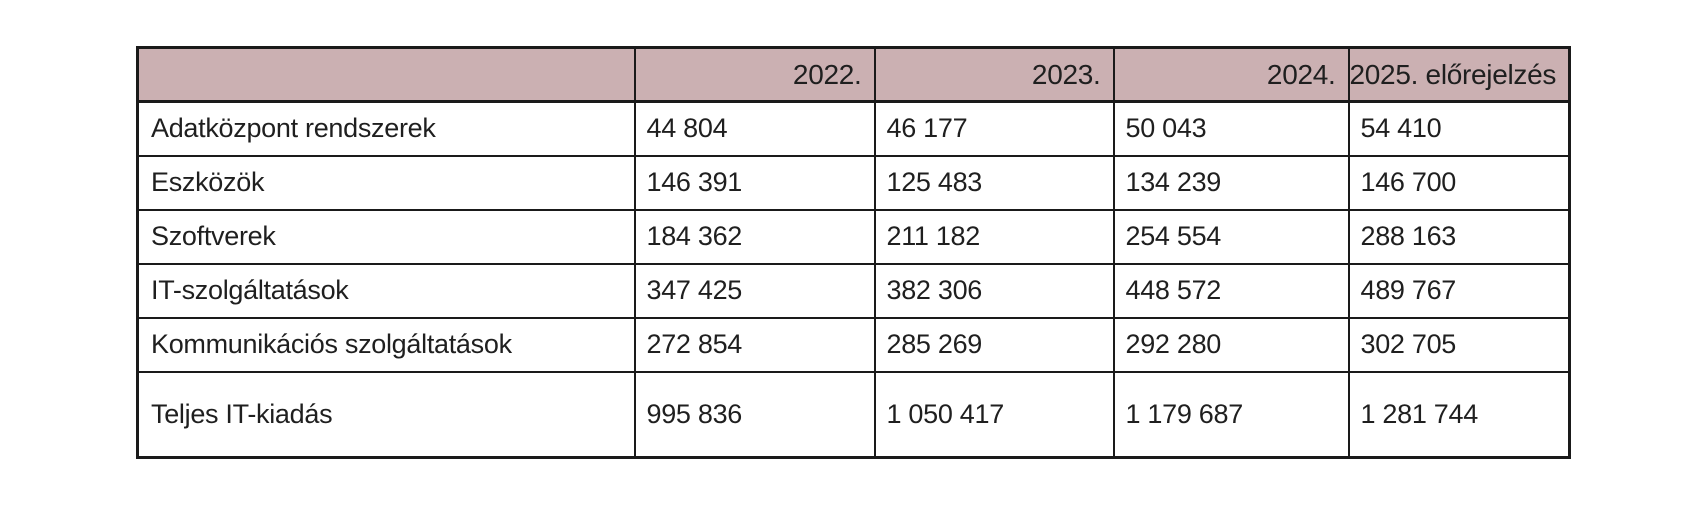 This screenshot has width=1700, height=510. Describe the element at coordinates (994, 414) in the screenshot. I see `value-cell: 1 050 417` at that location.